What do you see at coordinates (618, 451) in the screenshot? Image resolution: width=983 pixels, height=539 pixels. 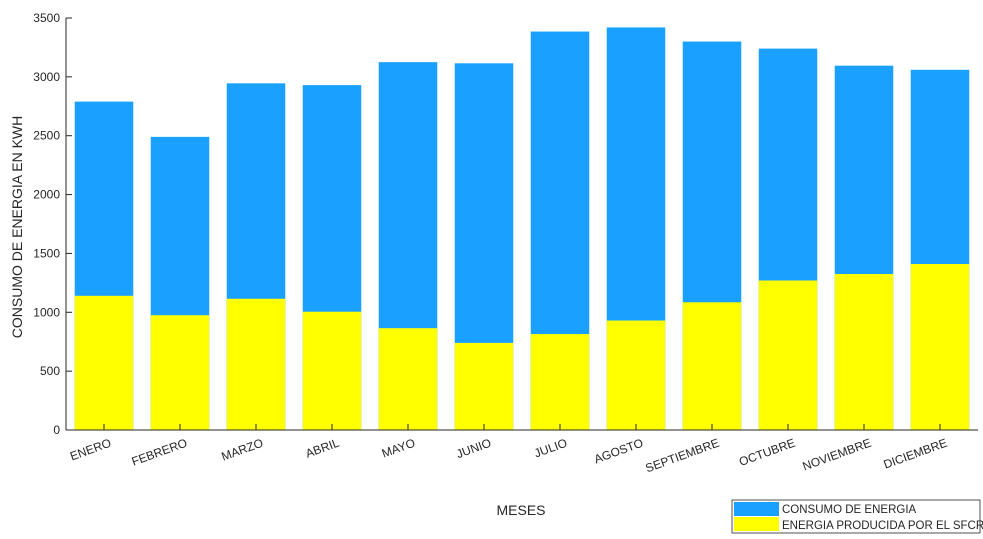 I see `x-tick-label-agosto: AGOSTO` at bounding box center [618, 451].